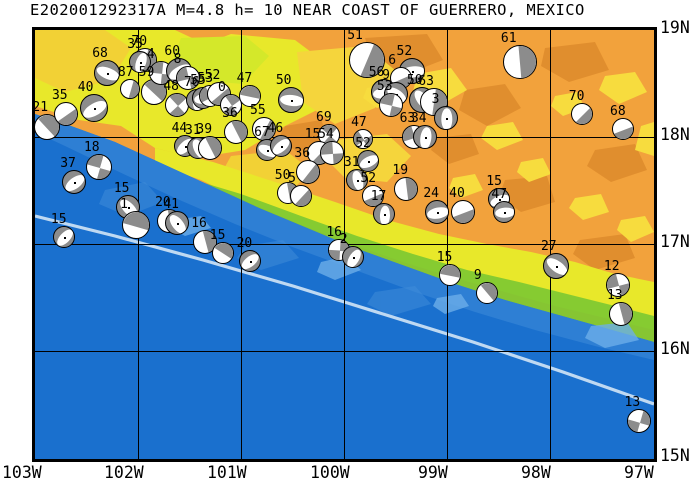 Image resolution: width=699 pixels, height=494 pixels. What do you see at coordinates (351, 163) in the screenshot?
I see `beachball-depth-label: 31` at bounding box center [351, 163].